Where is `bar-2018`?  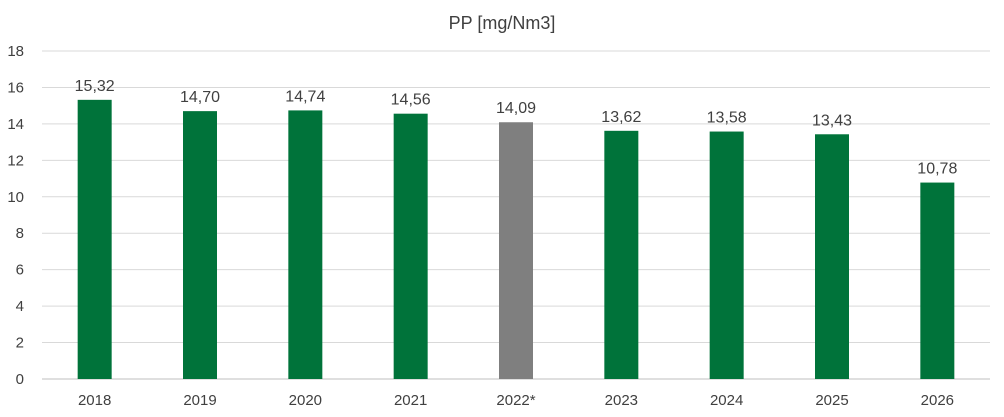 bar-2018 is located at coordinates (94, 239).